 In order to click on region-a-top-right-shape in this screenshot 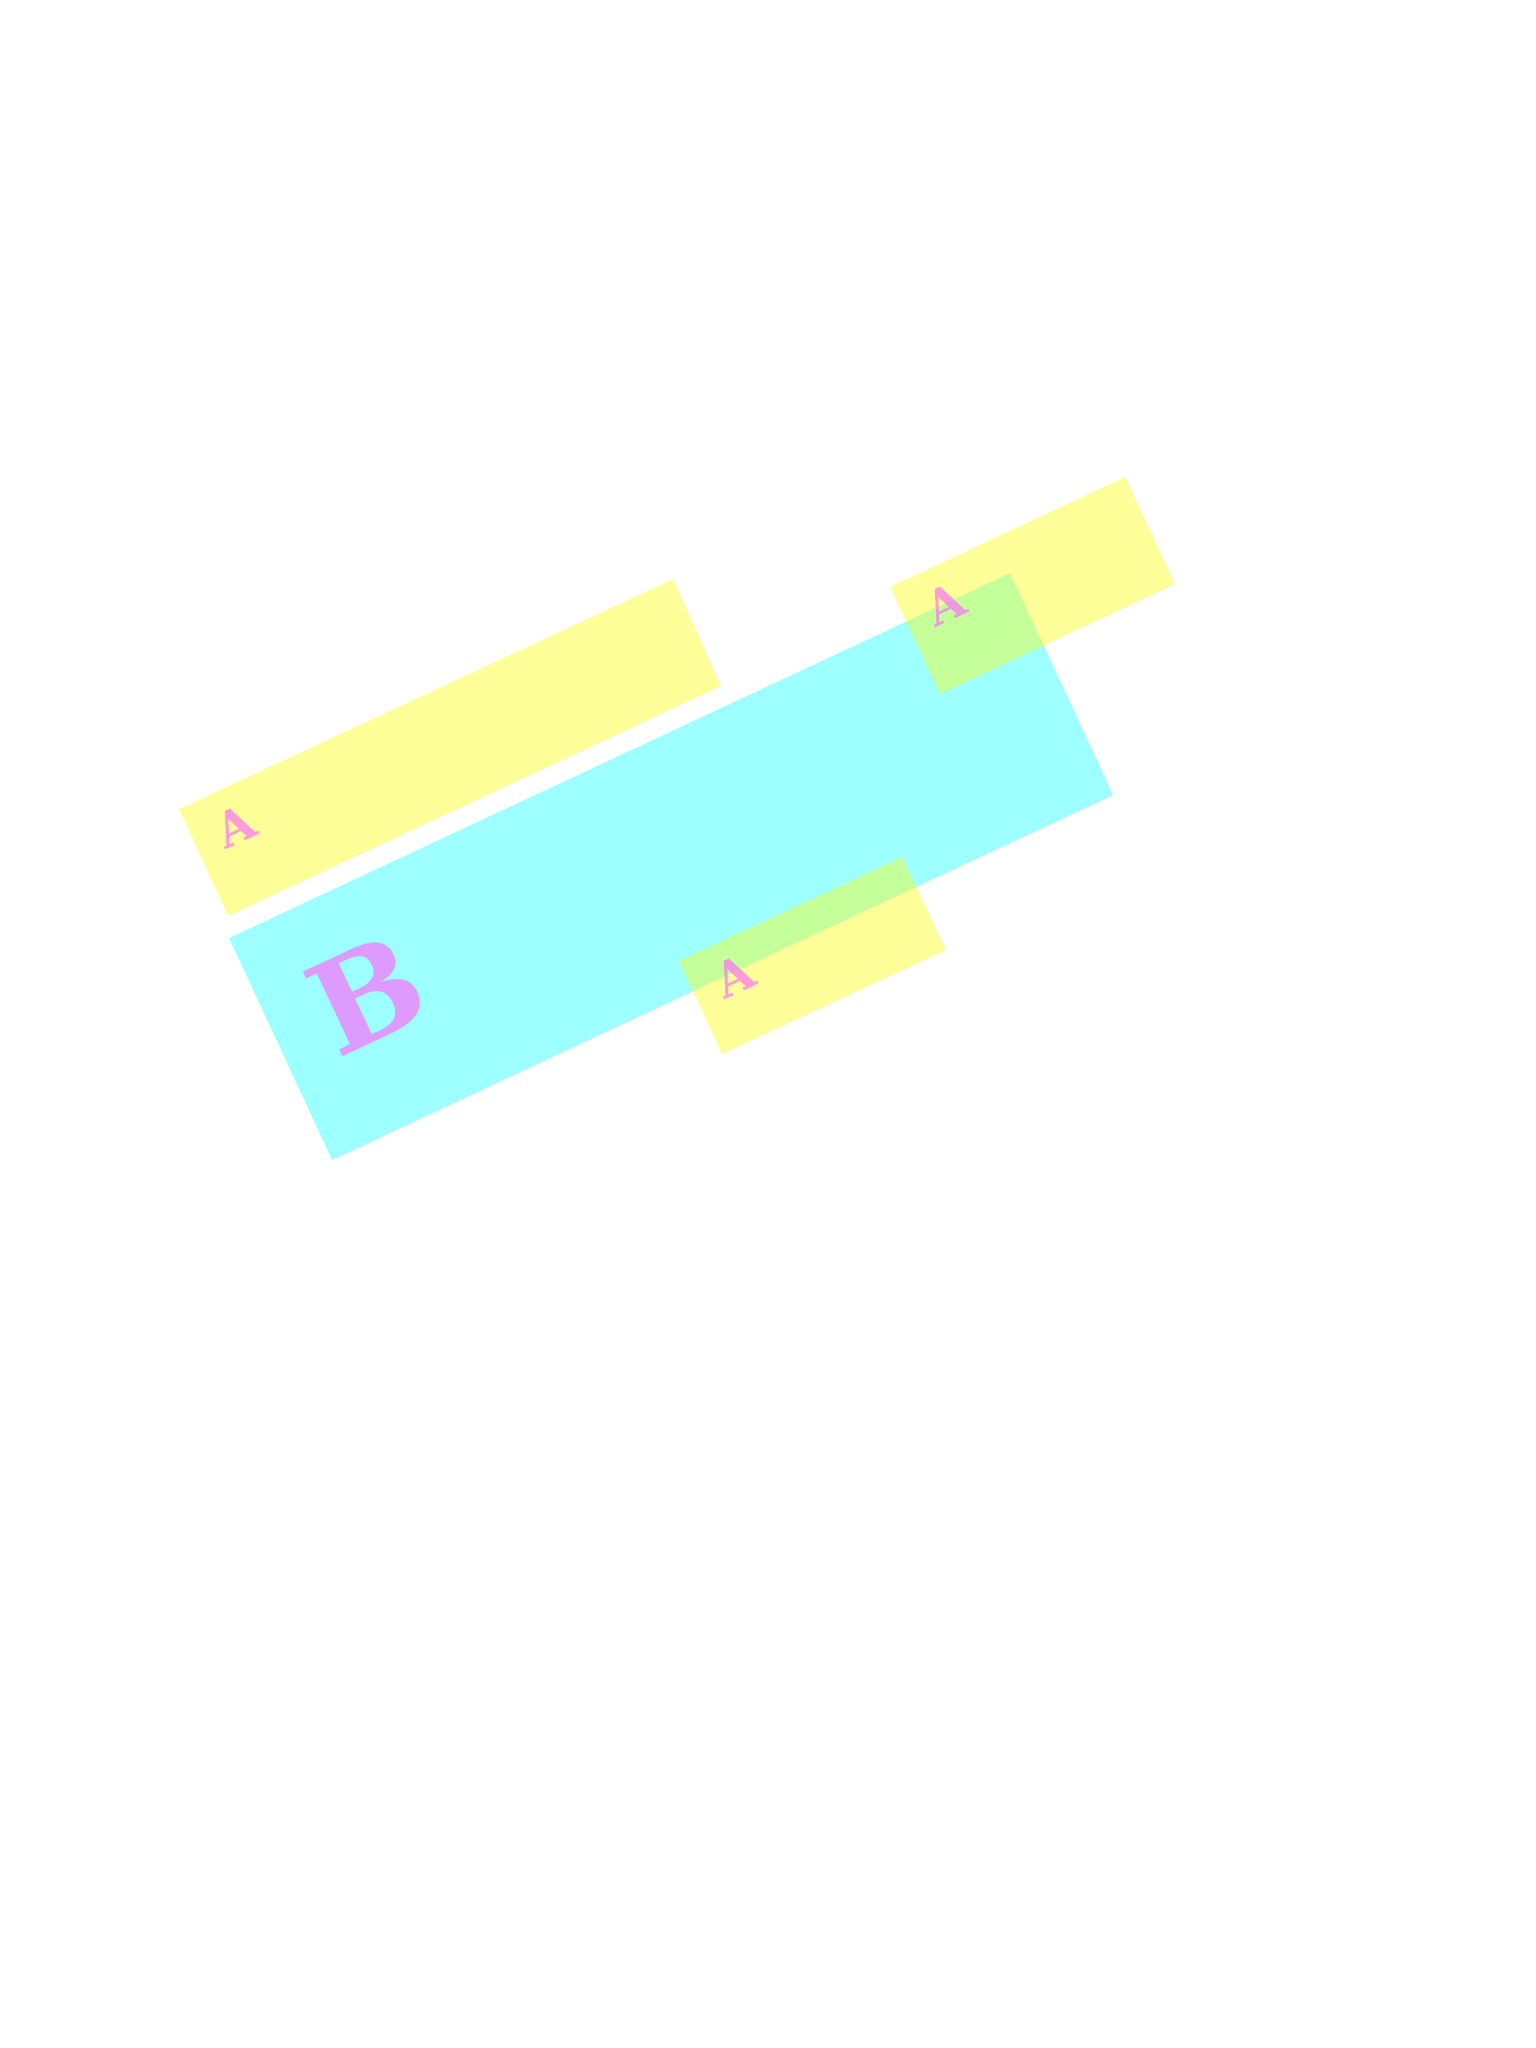, I will do `click(1032, 585)`.